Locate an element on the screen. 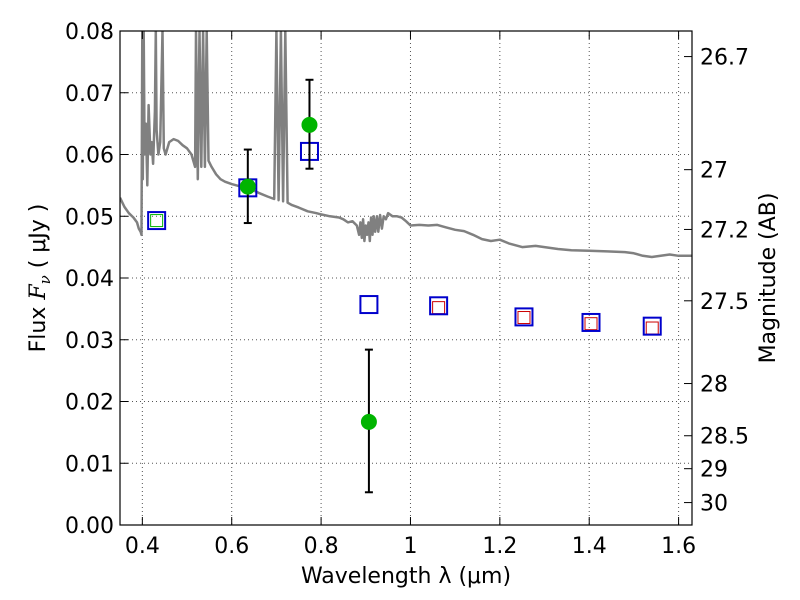 The image size is (800, 600). y-axis-title-sub: ν is located at coordinates (45, 279).